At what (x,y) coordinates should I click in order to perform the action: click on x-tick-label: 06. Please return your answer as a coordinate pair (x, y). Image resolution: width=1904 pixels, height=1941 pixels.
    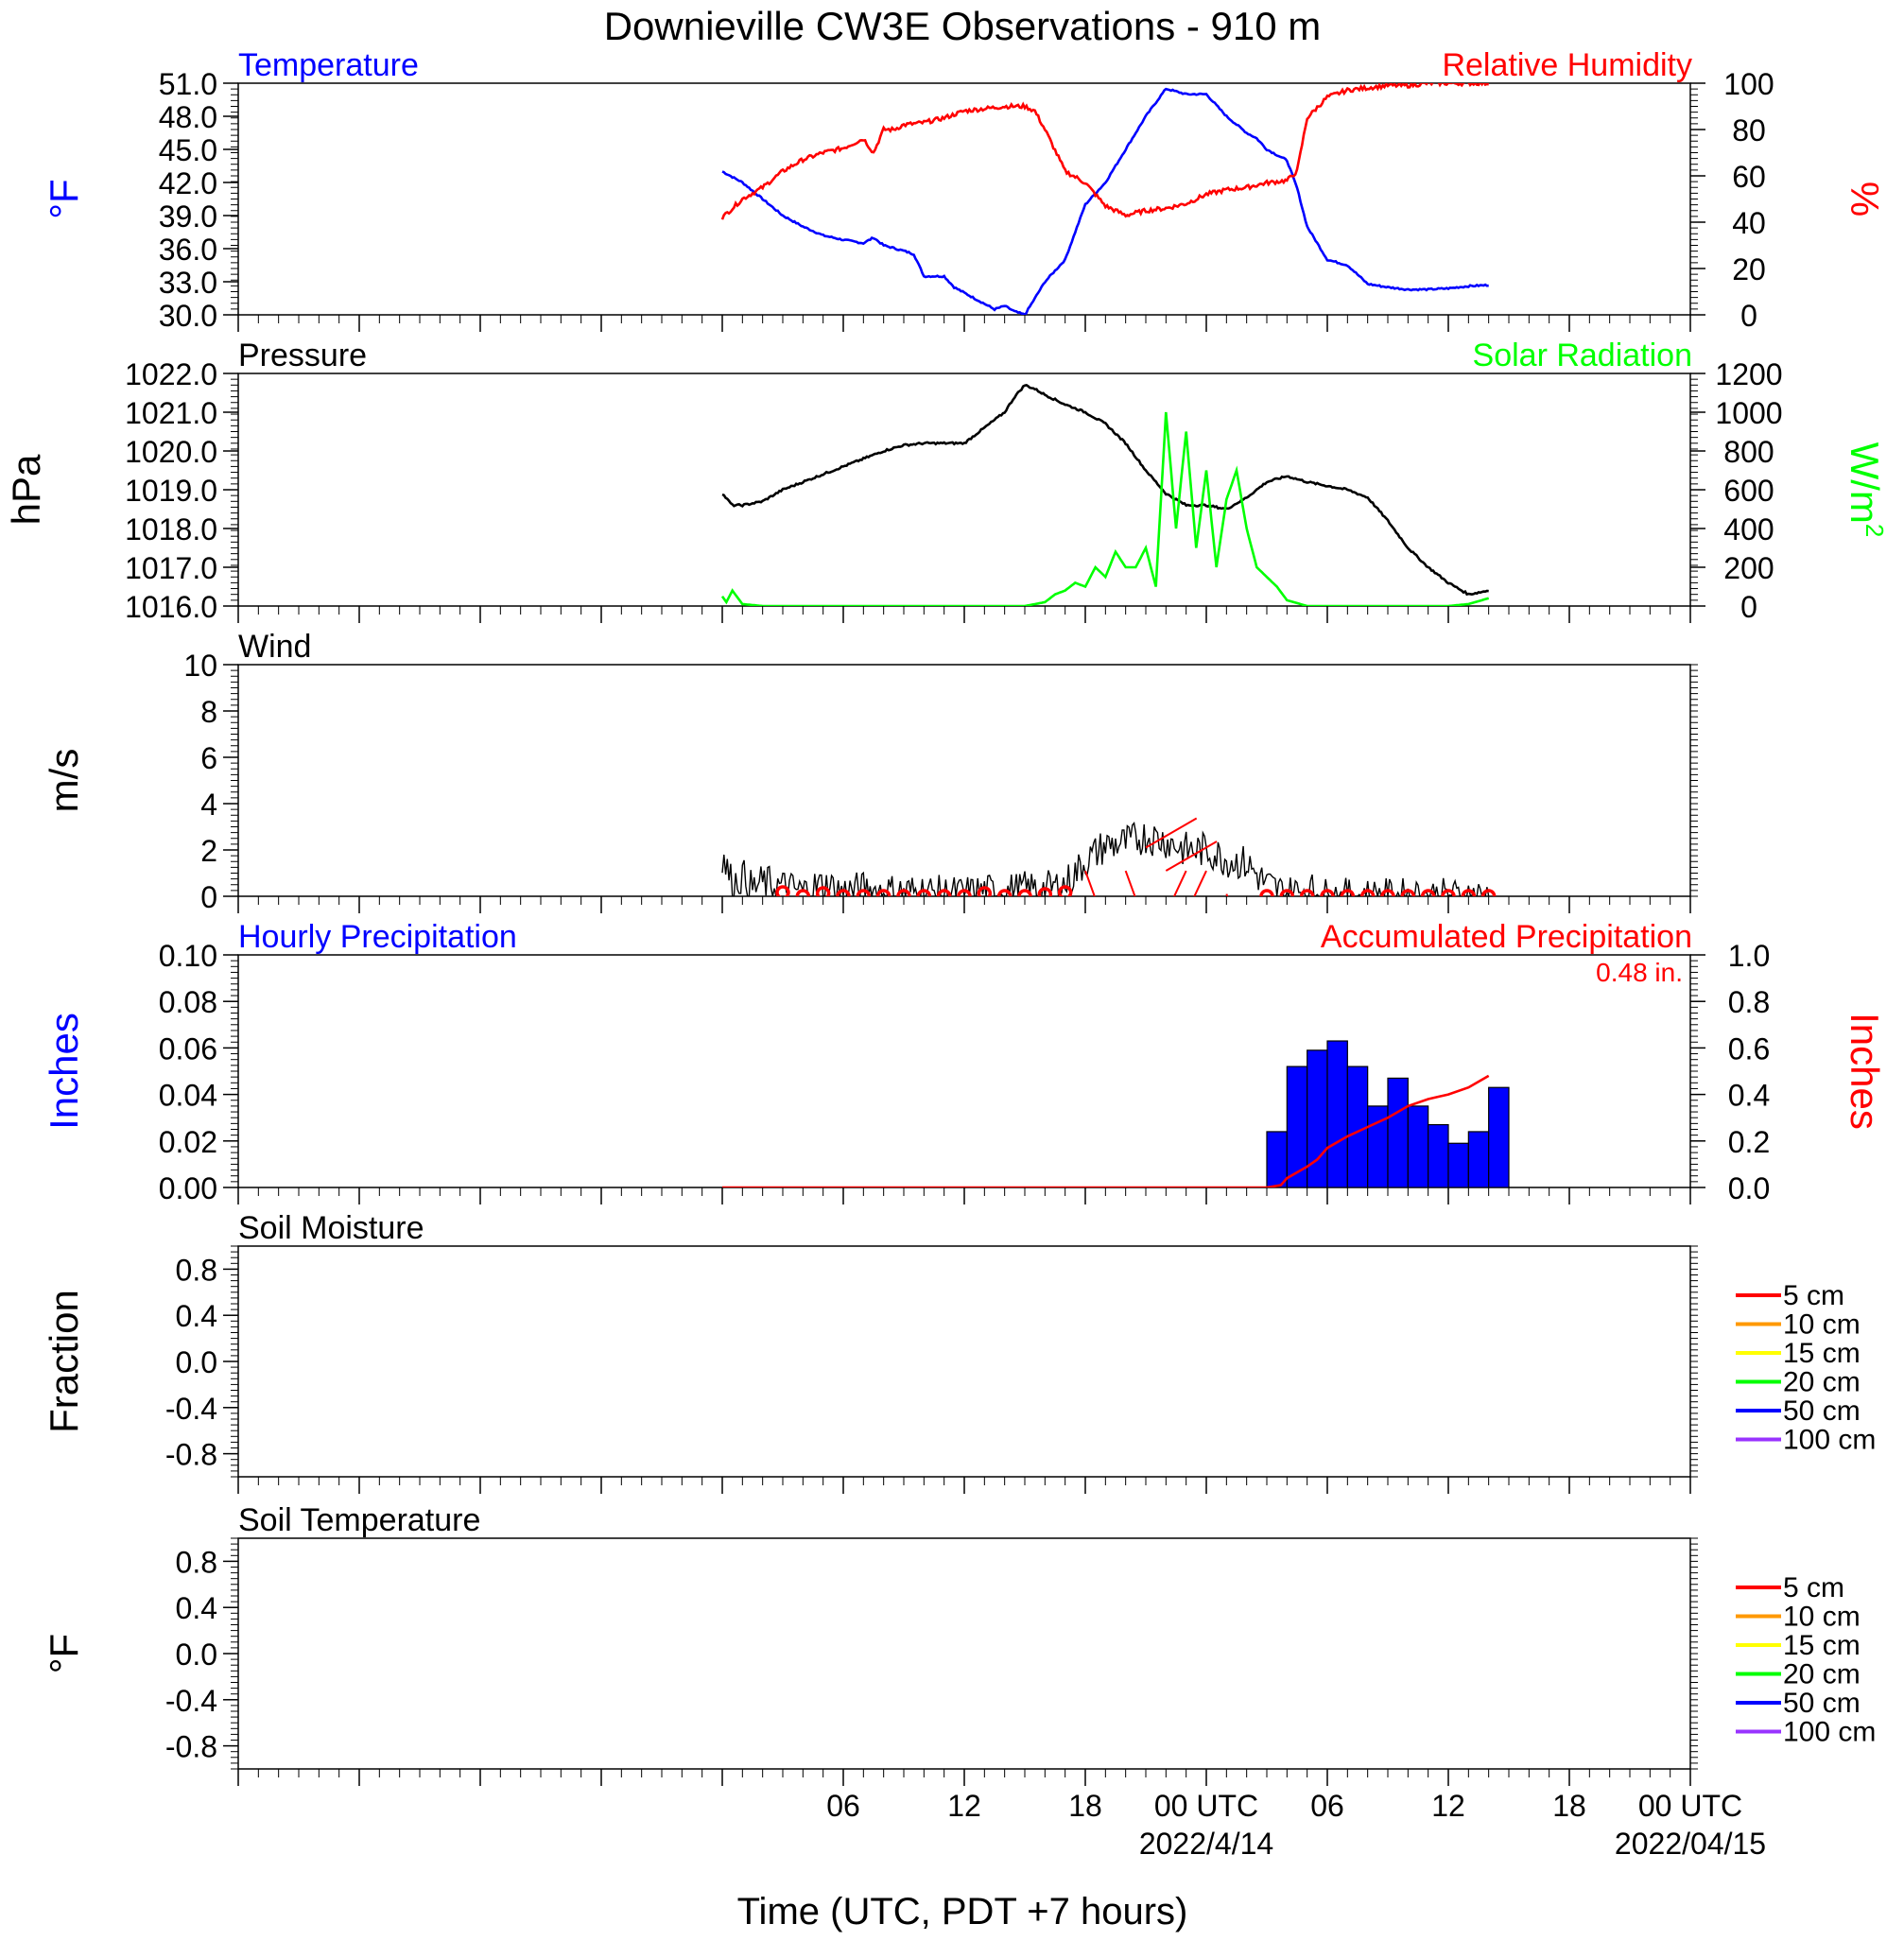
    Looking at the image, I should click on (1327, 1806).